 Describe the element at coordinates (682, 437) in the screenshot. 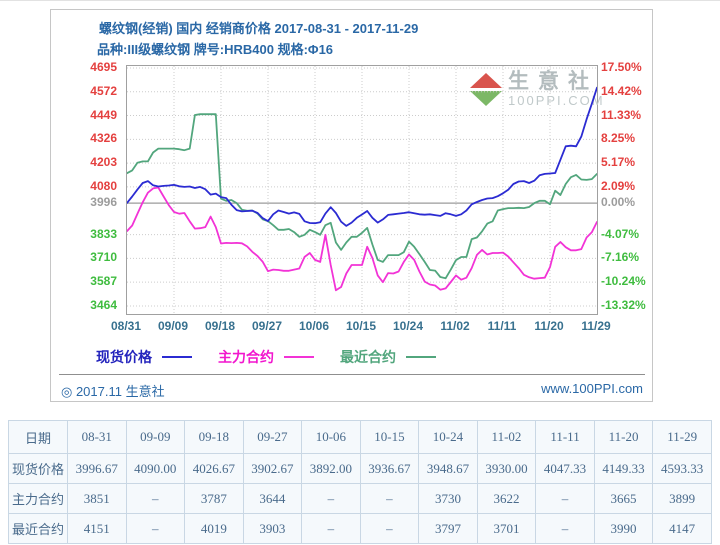

I see `table-header-date: 11-29` at that location.